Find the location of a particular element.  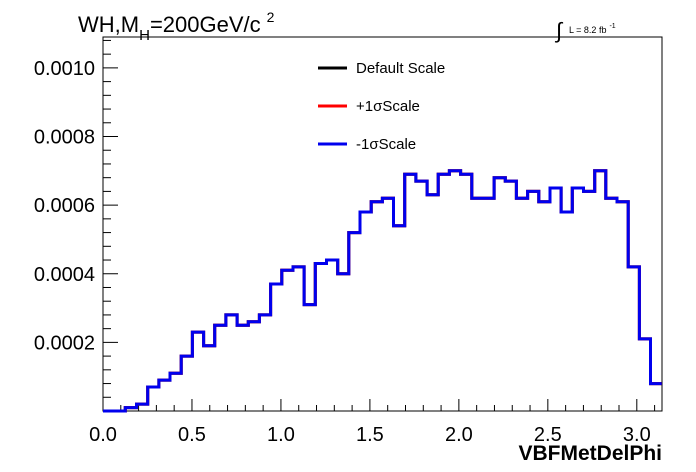

y-tick-label: 0.0010 is located at coordinates (64, 69).